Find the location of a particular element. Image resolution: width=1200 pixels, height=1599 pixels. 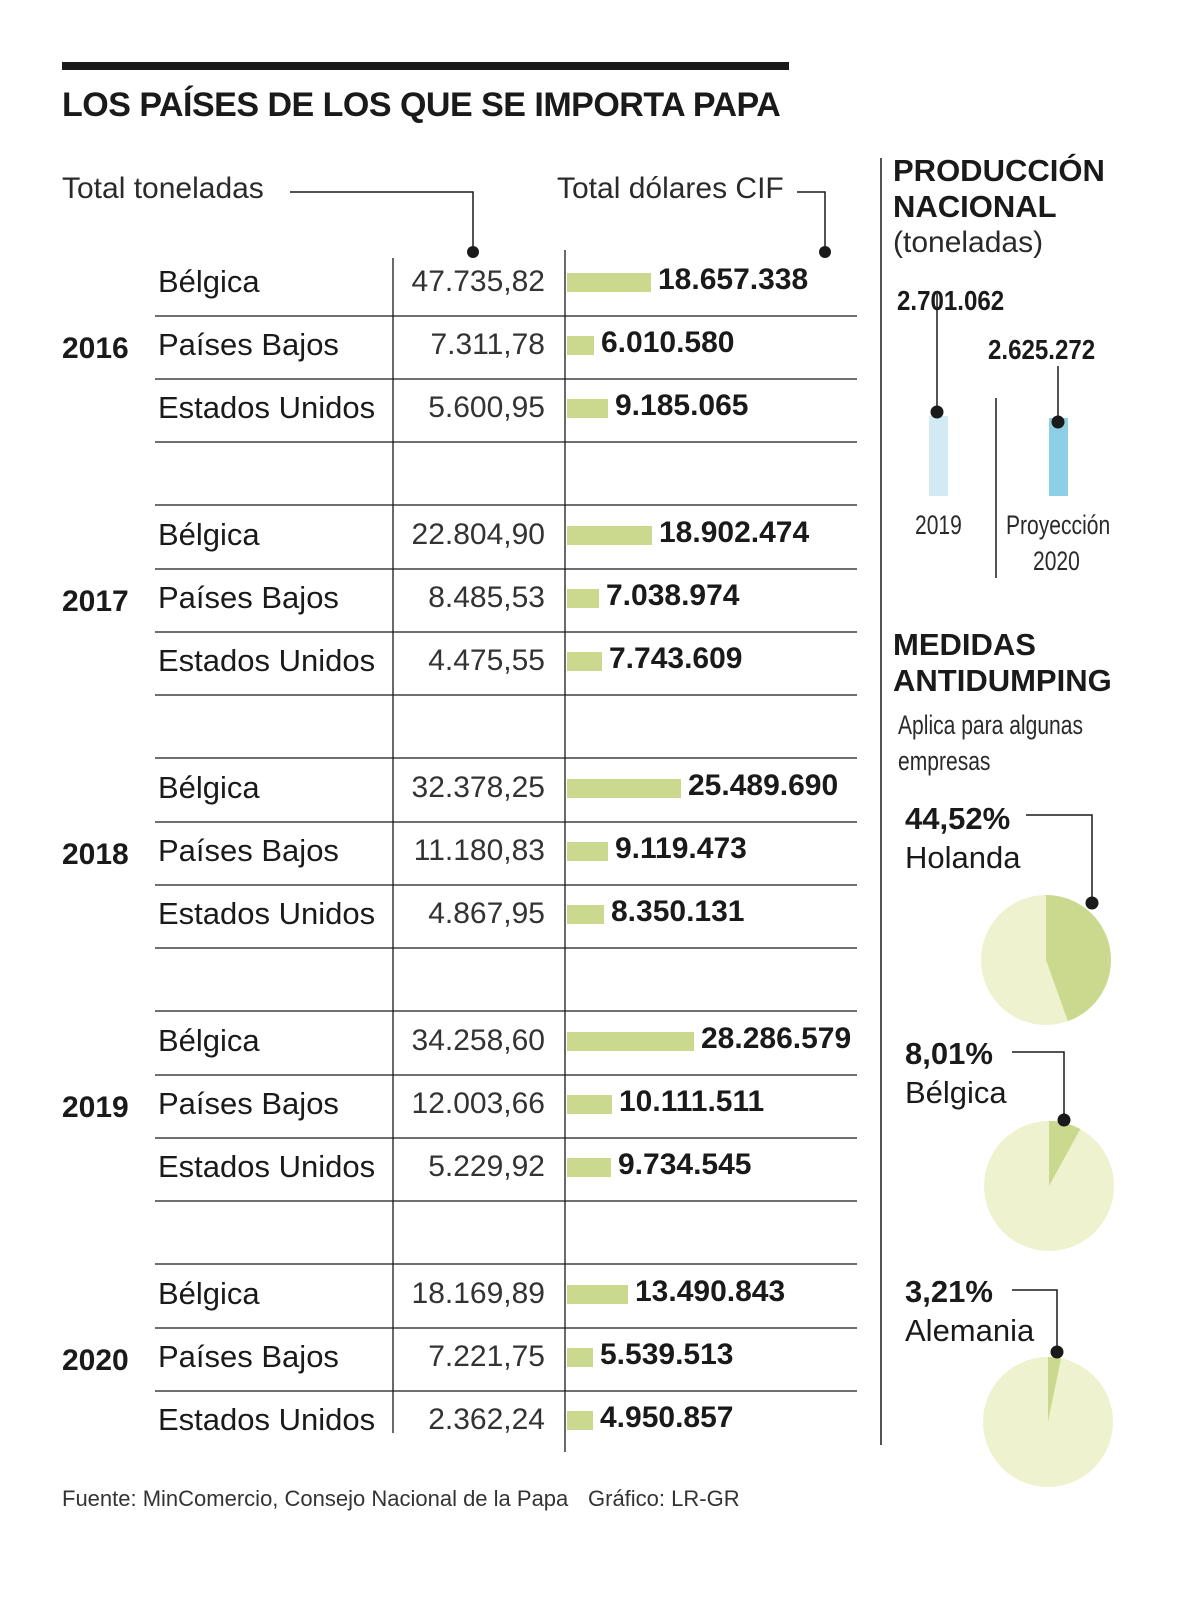

production-title: PRODUCCIÓN NACIONAL is located at coordinates (999, 189).